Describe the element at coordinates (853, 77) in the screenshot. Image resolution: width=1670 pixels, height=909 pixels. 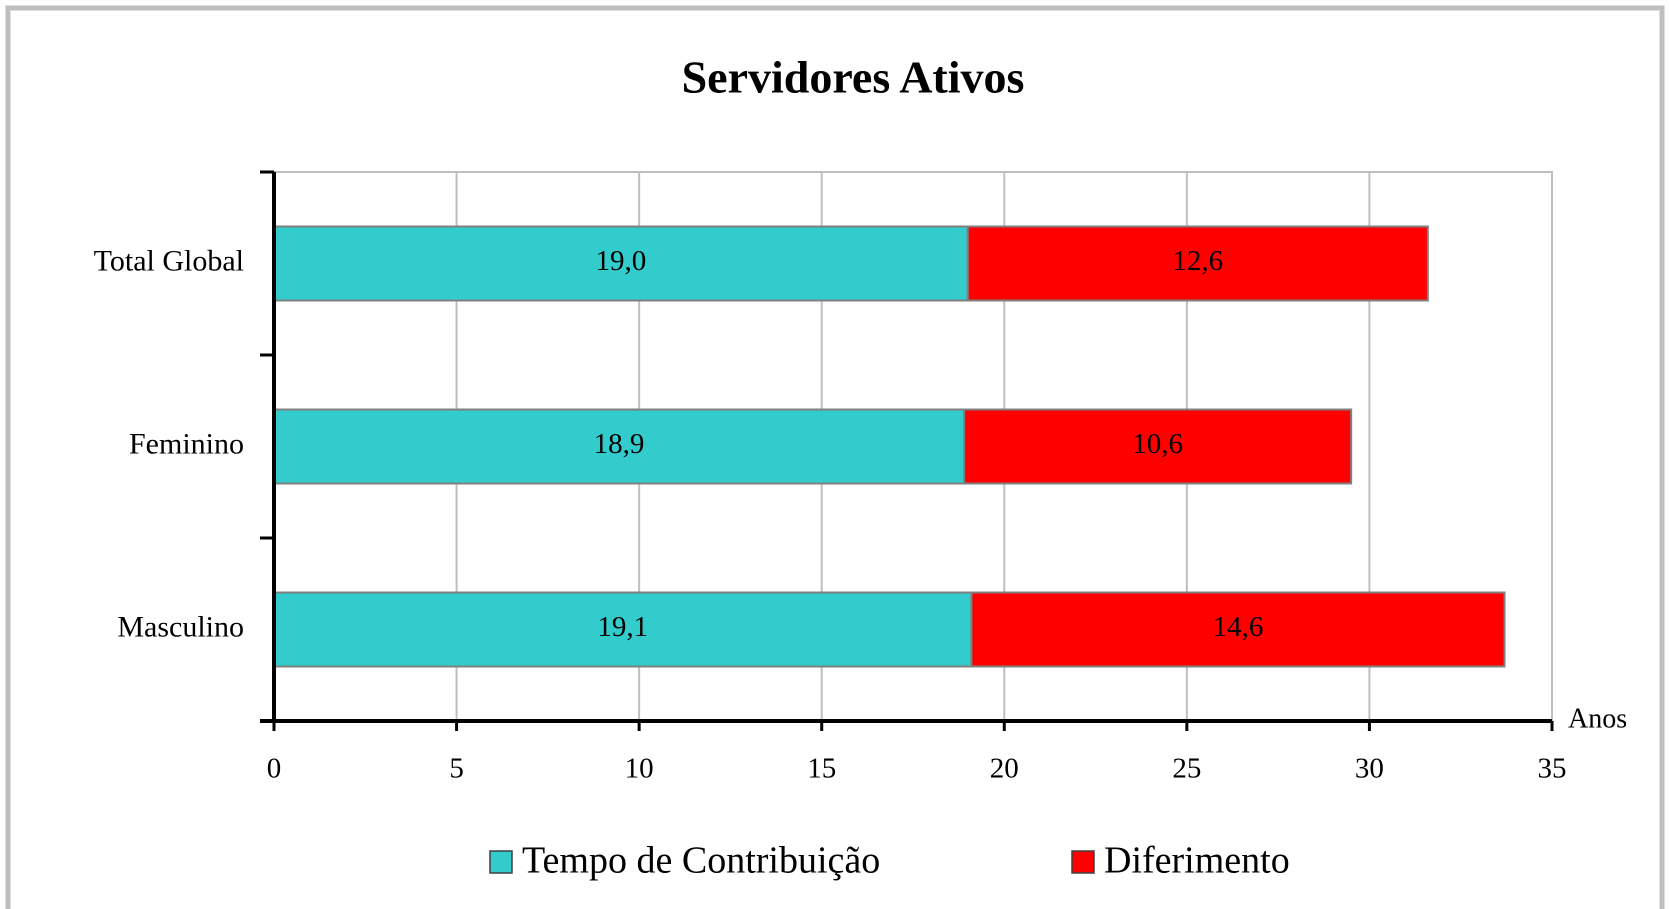
I see `chart-title: Servidores Ativos` at that location.